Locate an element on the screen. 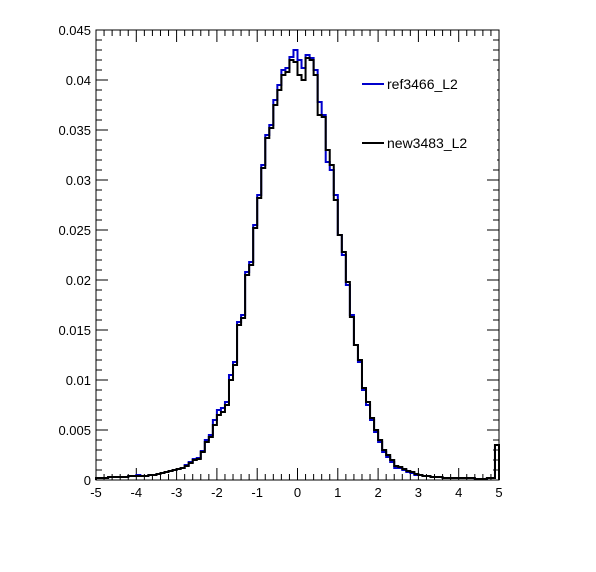 The height and width of the screenshot is (572, 596). legend-label: new3483_L2 is located at coordinates (427, 143).